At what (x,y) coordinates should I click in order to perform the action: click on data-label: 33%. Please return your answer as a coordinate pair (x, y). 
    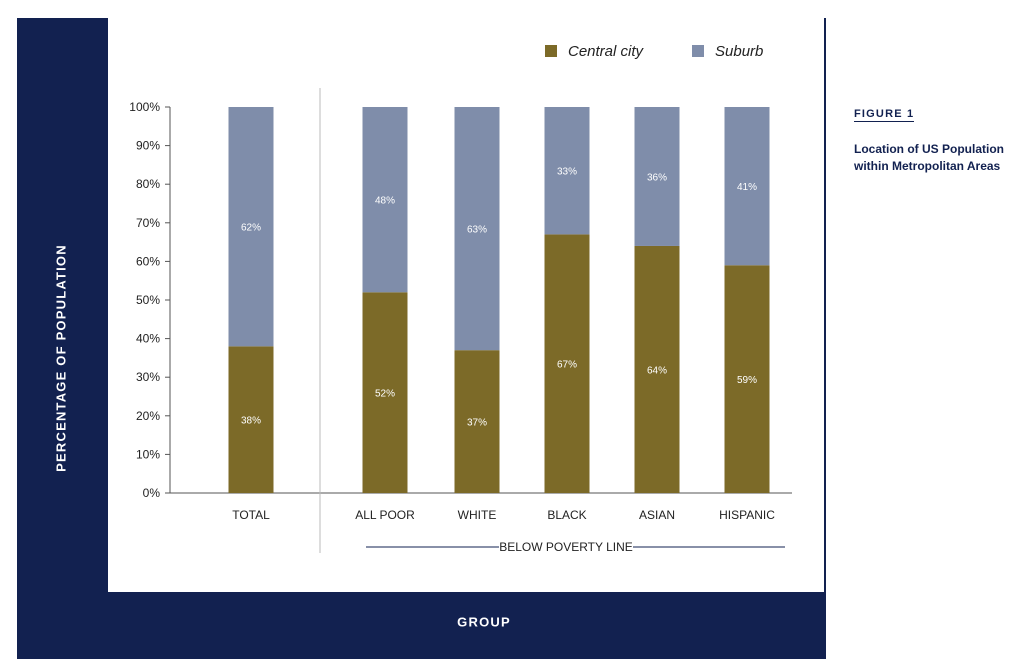
    Looking at the image, I should click on (567, 172).